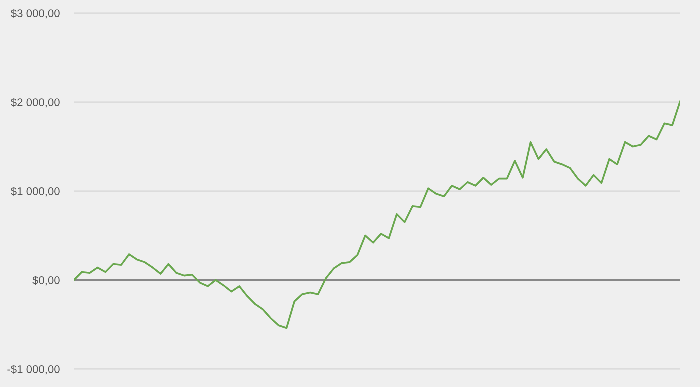 This screenshot has width=700, height=387. What do you see at coordinates (35, 14) in the screenshot?
I see `y-tick-label: $3 000,00` at bounding box center [35, 14].